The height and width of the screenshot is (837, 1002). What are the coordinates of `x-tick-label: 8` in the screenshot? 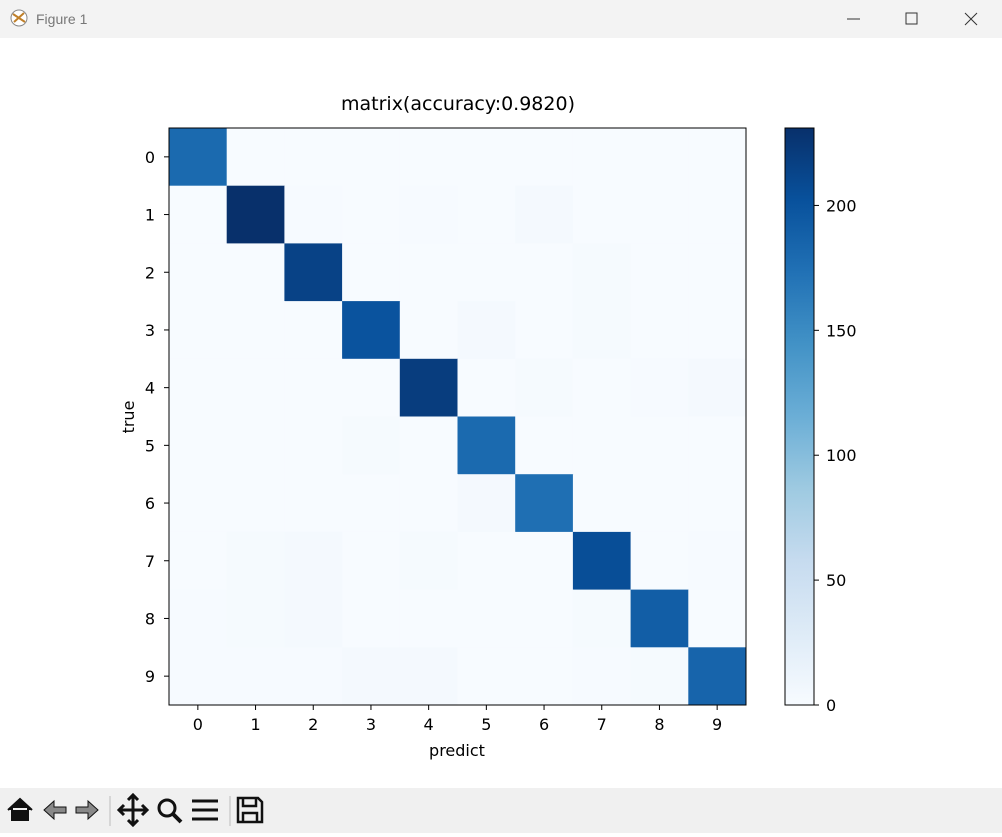 It's located at (659, 724).